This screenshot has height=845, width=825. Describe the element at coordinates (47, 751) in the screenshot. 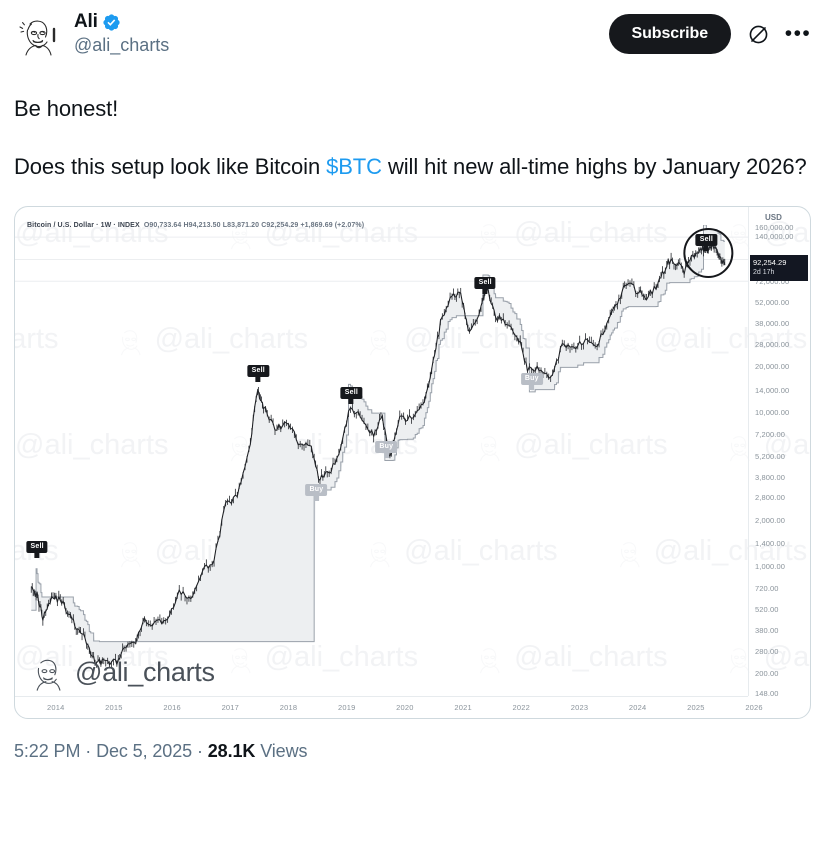

I see `post-time: 5:22 PM` at that location.